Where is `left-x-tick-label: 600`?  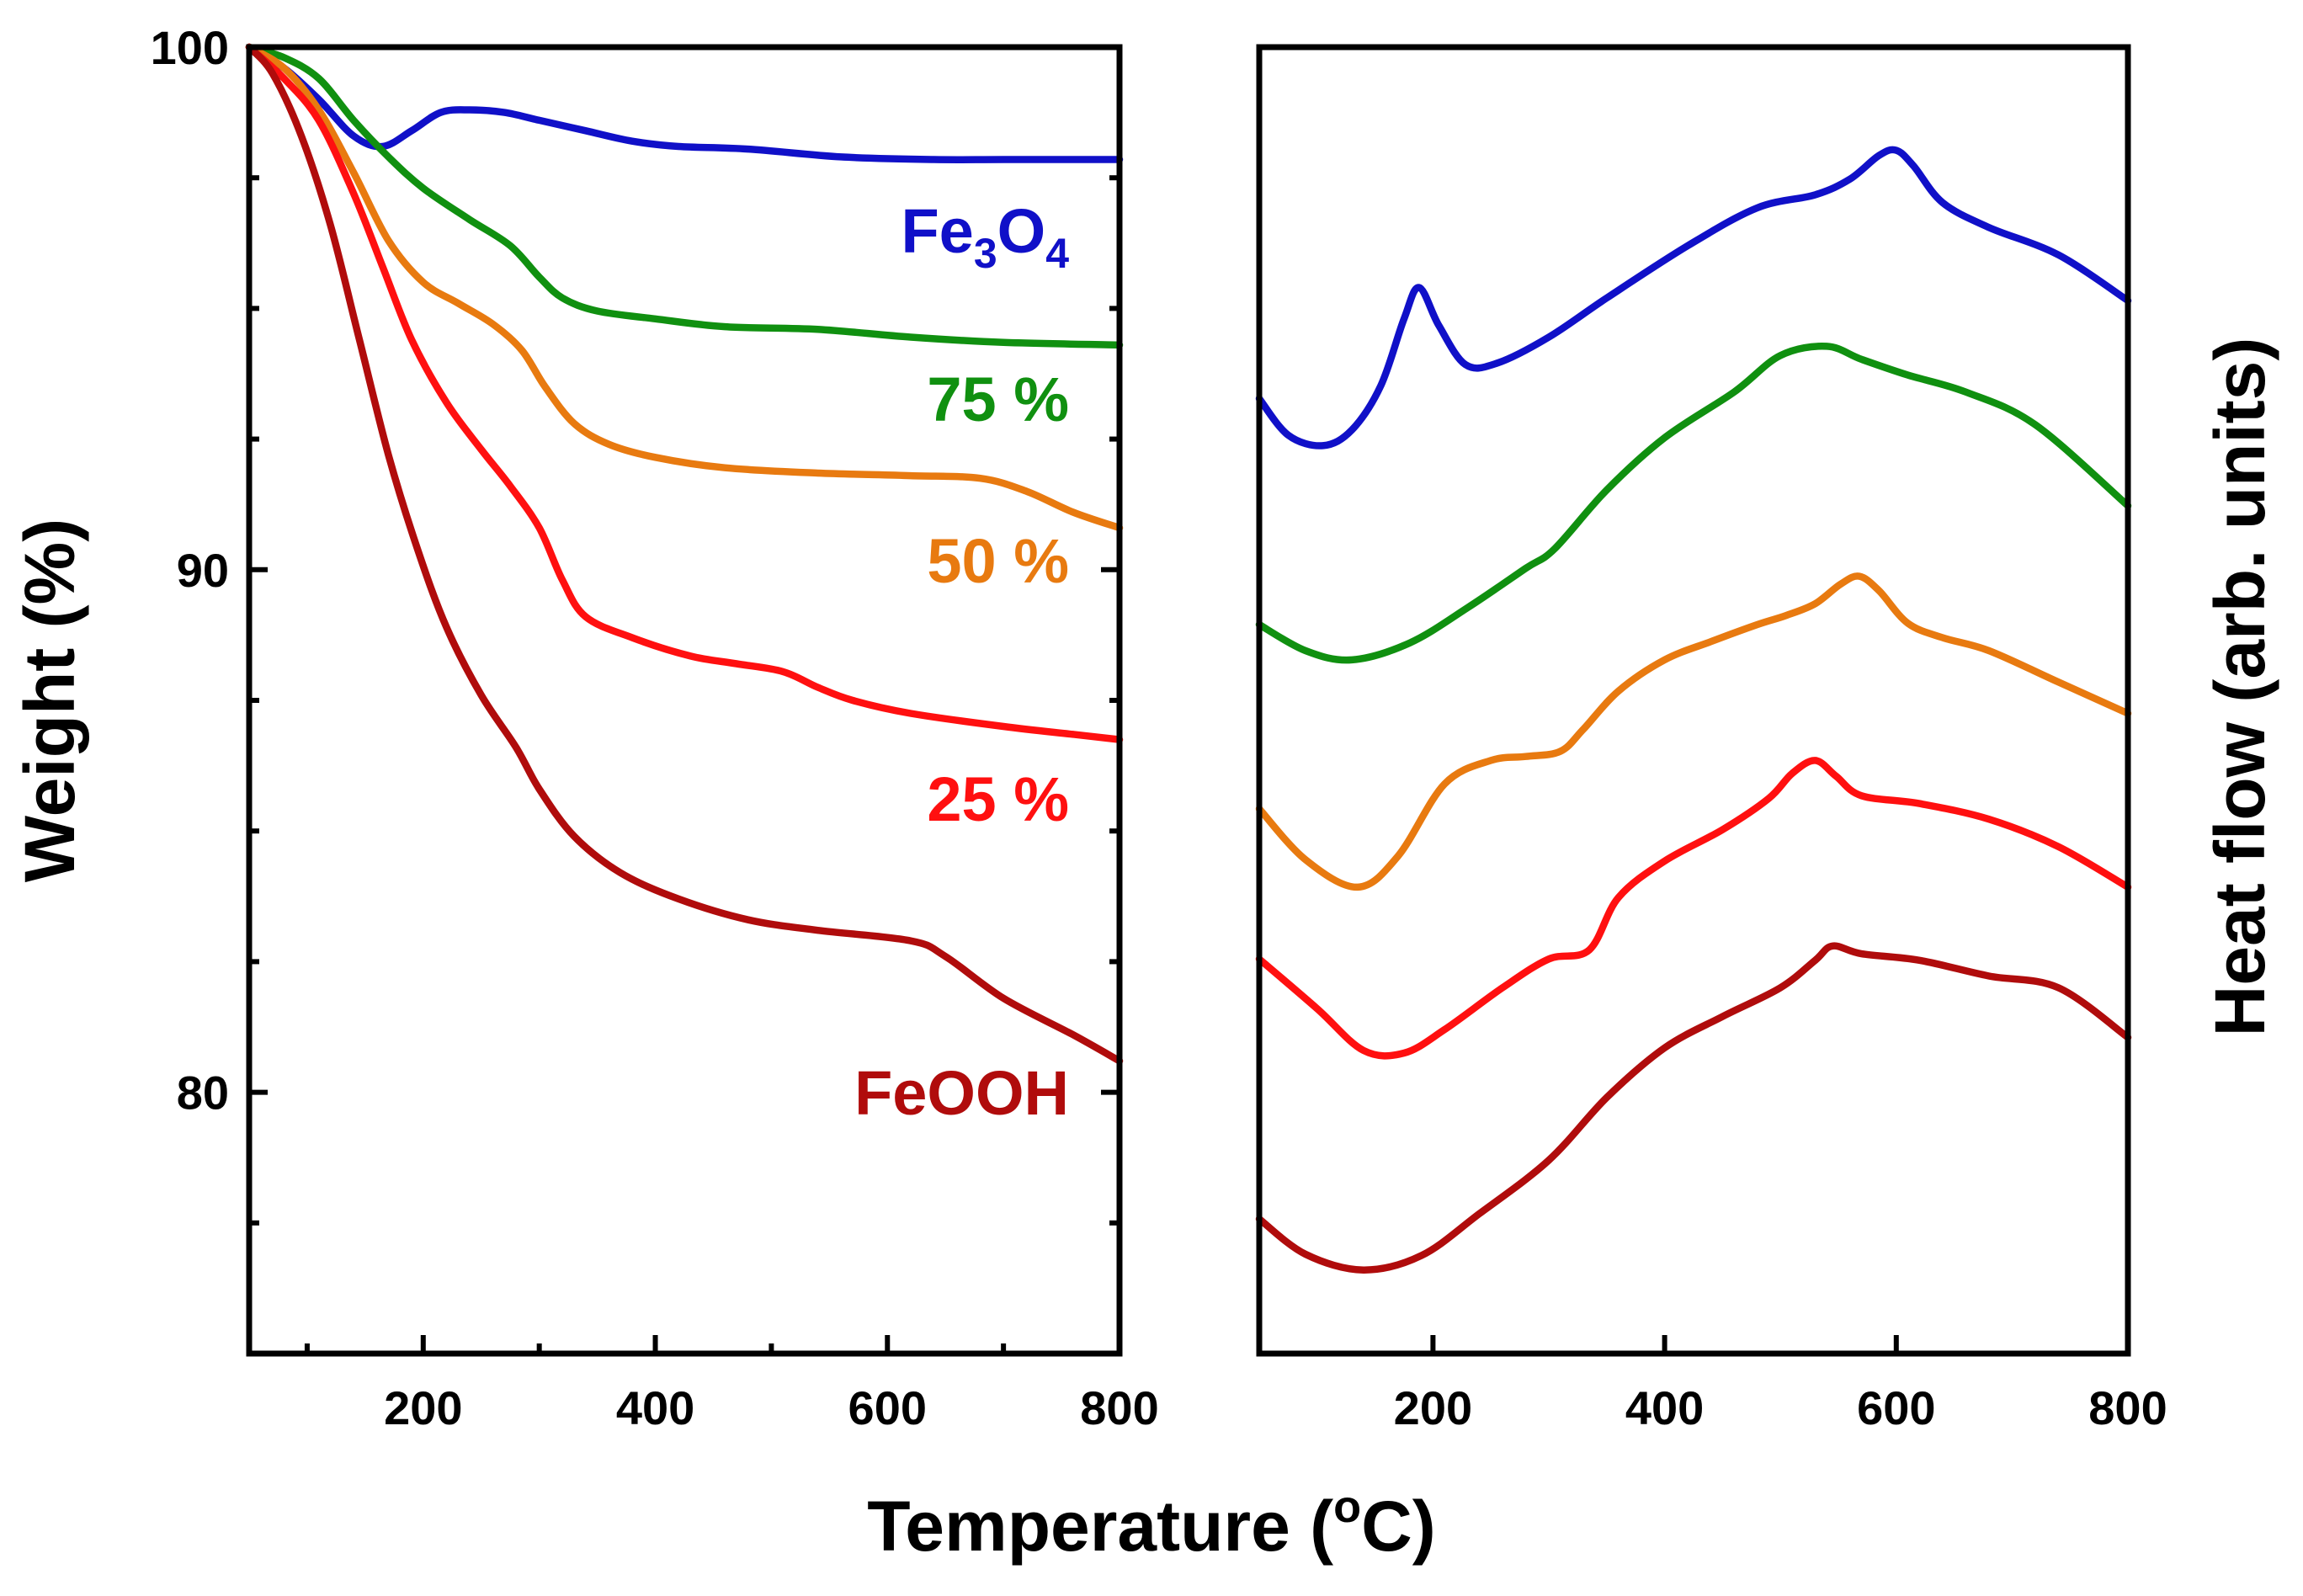
left-x-tick-label: 600 is located at coordinates (887, 1408).